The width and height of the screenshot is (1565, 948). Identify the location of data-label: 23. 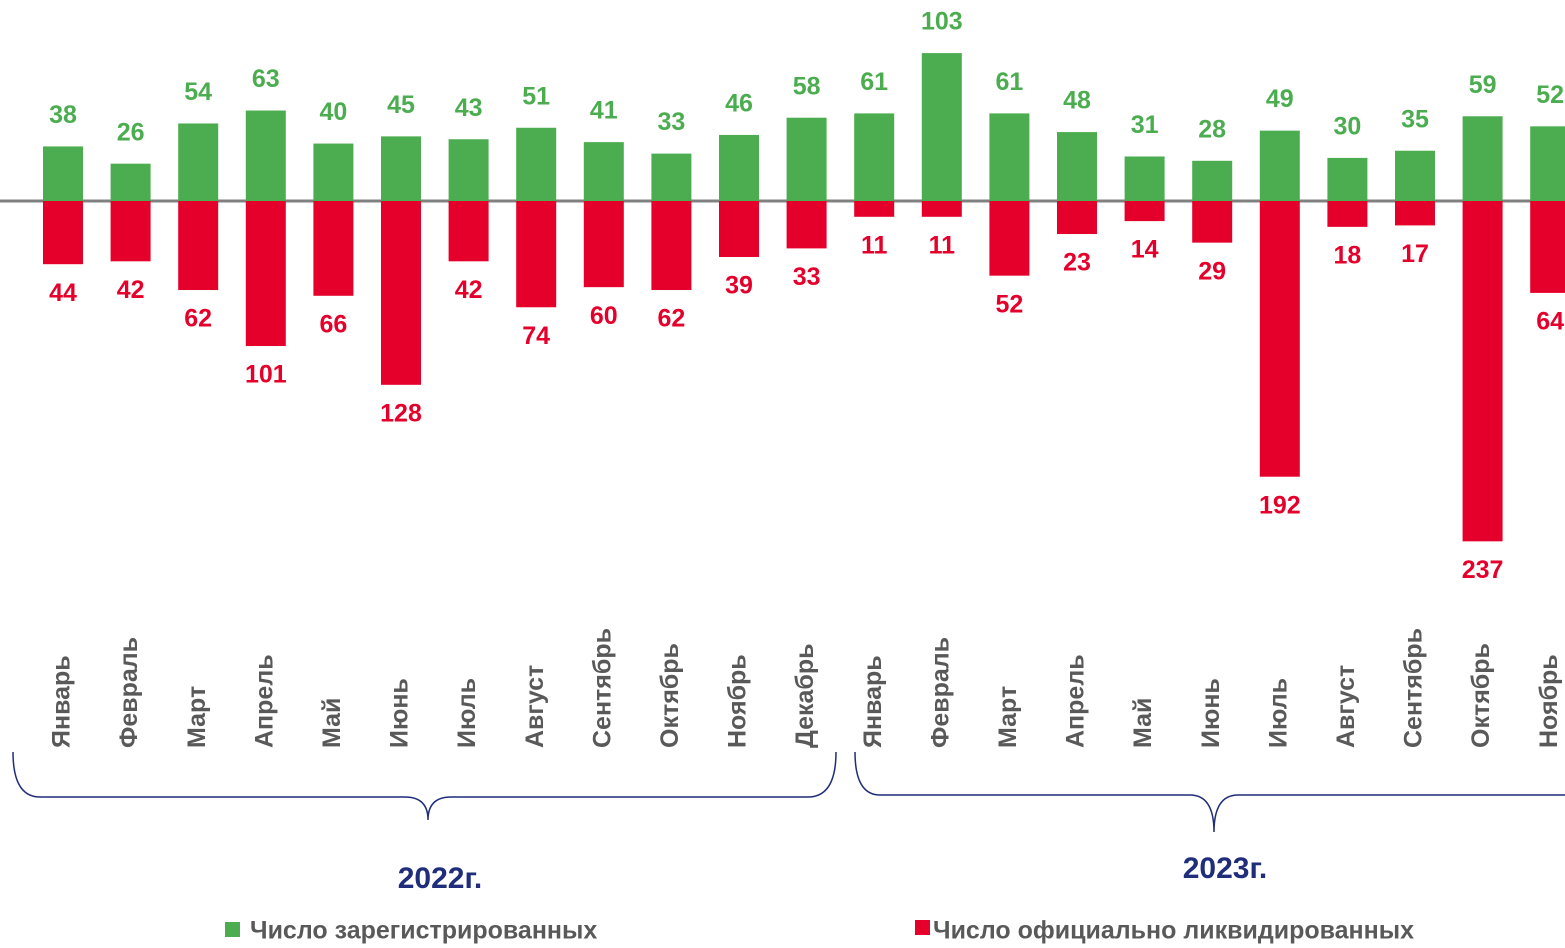
(1077, 263).